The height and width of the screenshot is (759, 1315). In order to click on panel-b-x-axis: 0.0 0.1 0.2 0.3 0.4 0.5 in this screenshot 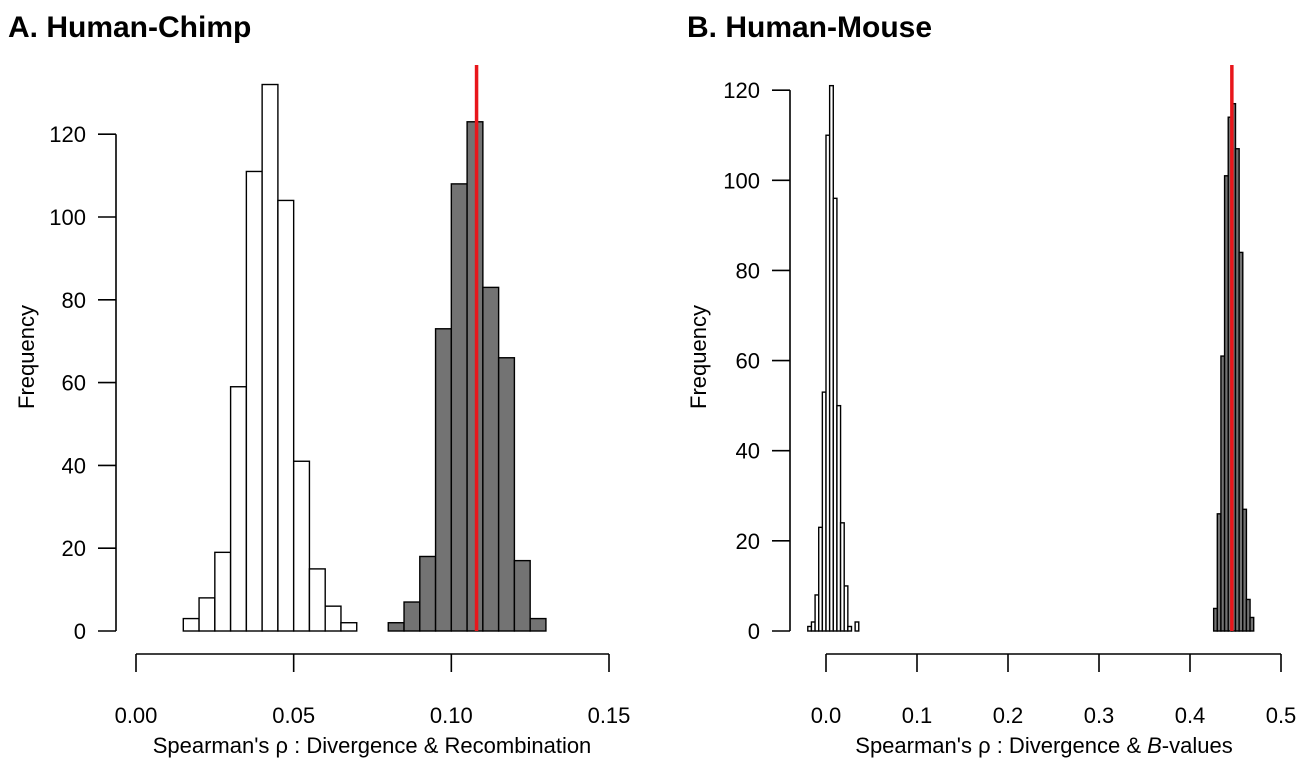, I will do `click(1054, 690)`.